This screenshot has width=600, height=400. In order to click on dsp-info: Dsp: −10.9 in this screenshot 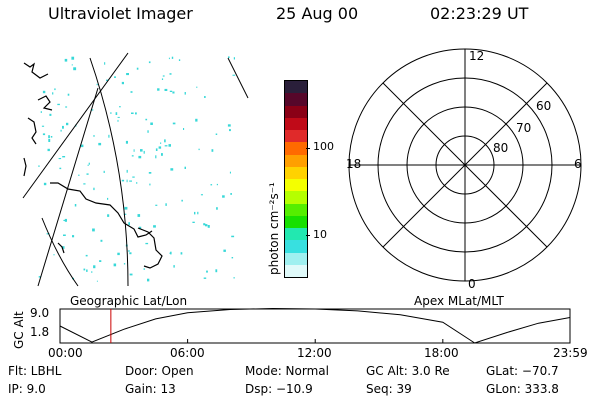, I will do `click(279, 389)`.